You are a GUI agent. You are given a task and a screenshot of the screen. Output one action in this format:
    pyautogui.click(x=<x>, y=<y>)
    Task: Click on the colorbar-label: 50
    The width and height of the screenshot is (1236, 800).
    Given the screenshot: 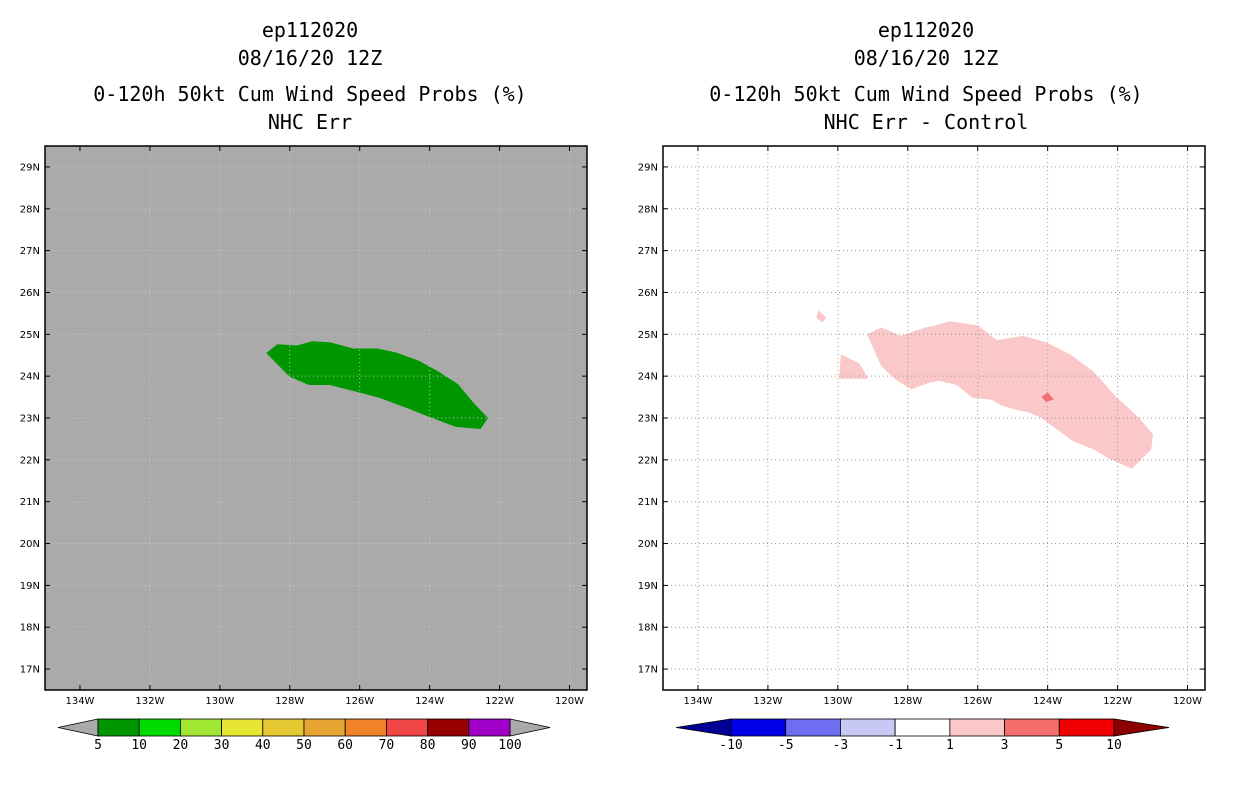 What is the action you would take?
    pyautogui.click(x=304, y=745)
    